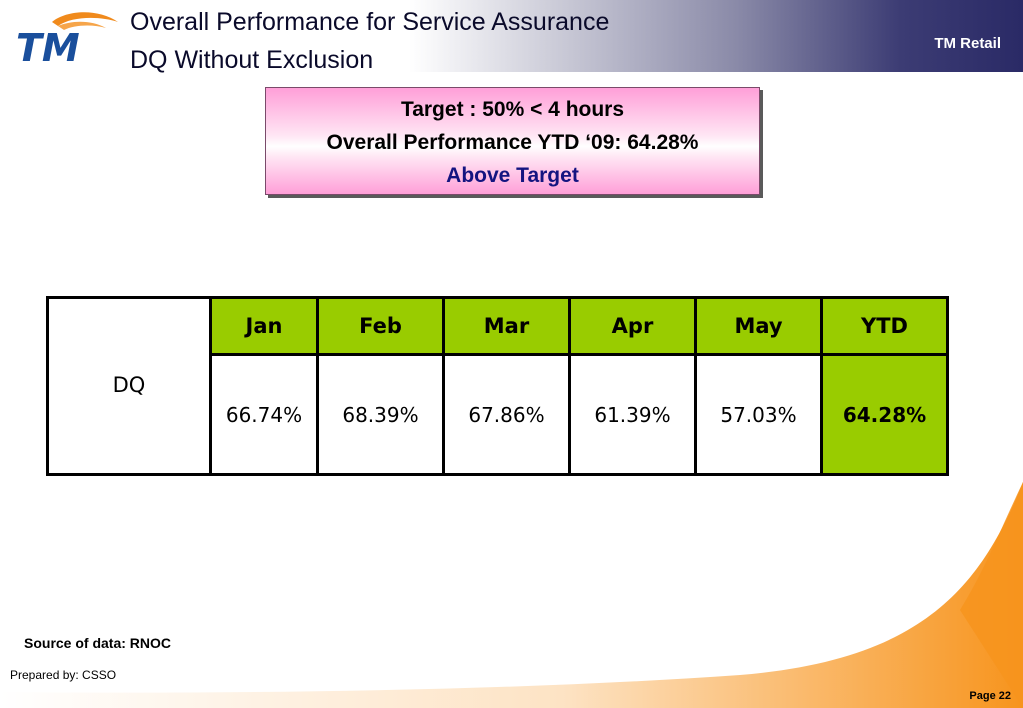 The width and height of the screenshot is (1023, 708). I want to click on row-label-dq: DQ, so click(129, 386).